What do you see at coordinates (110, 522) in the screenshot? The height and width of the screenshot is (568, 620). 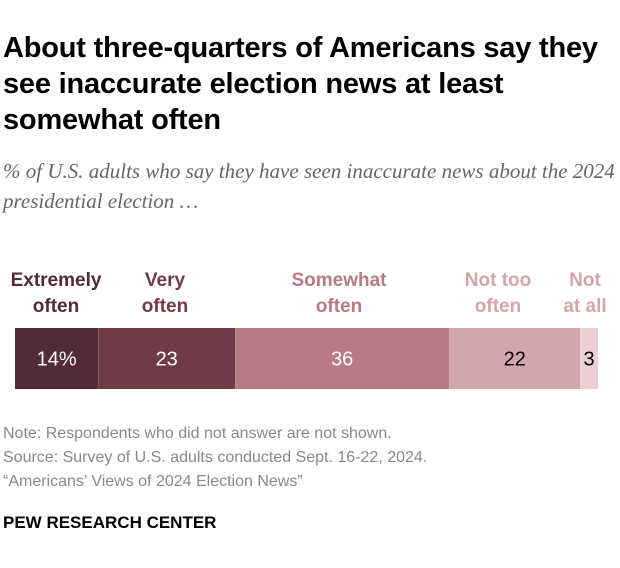 I see `pew-logo-text: PEW RESEARCH CENTER` at bounding box center [110, 522].